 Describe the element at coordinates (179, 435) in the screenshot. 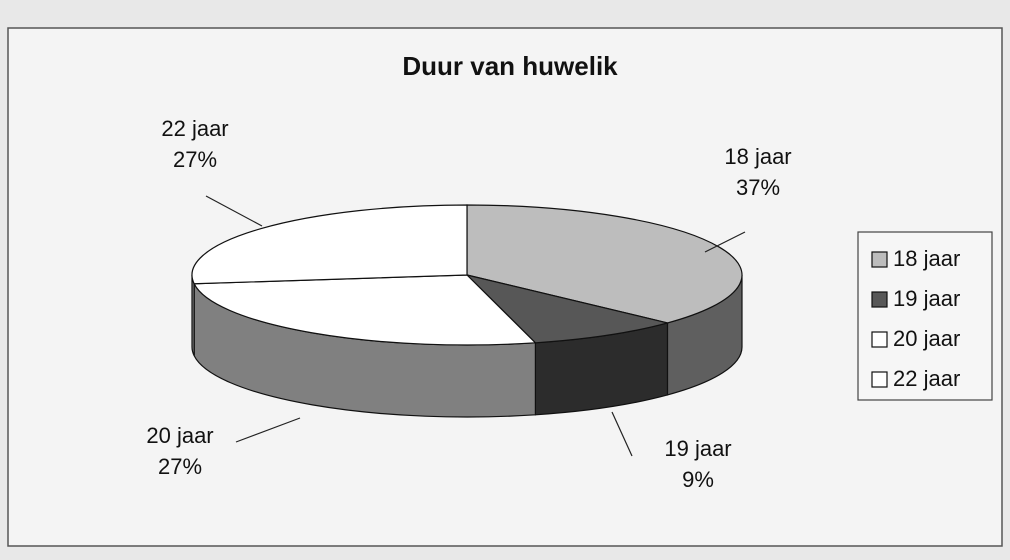

I see `data-label-category: 20 jaar` at that location.